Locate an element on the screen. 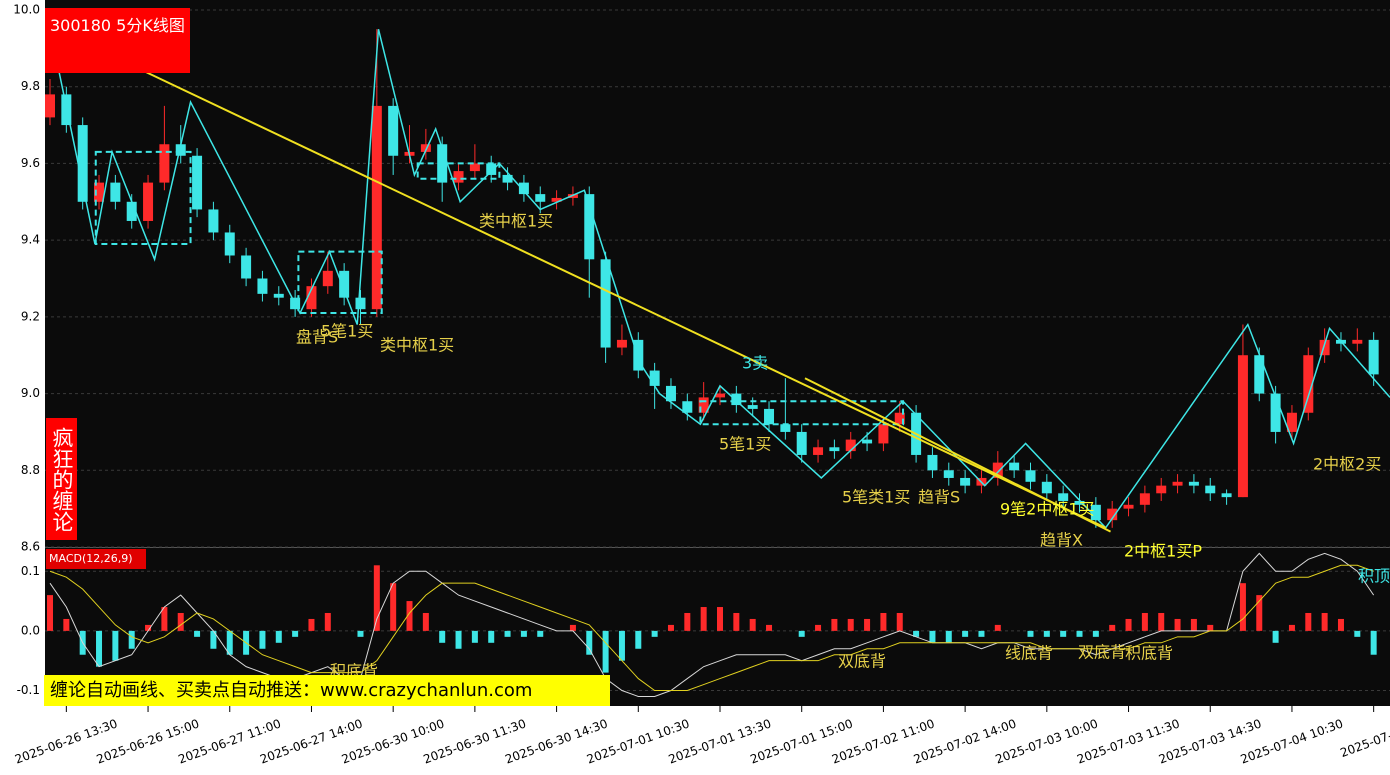  annotation: 5笔类1买 is located at coordinates (876, 497).